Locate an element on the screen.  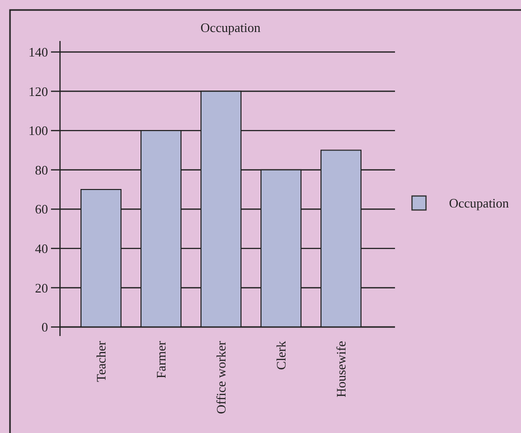
x-tick-label: Housewife is located at coordinates (341, 369).